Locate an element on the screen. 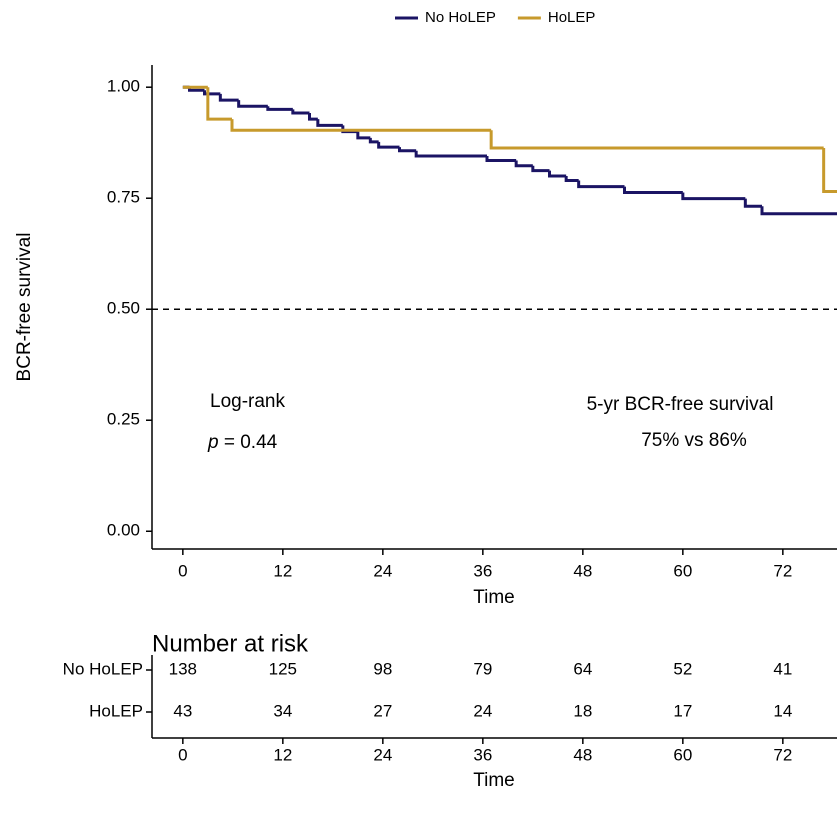  risk-count: 43 is located at coordinates (182, 710).